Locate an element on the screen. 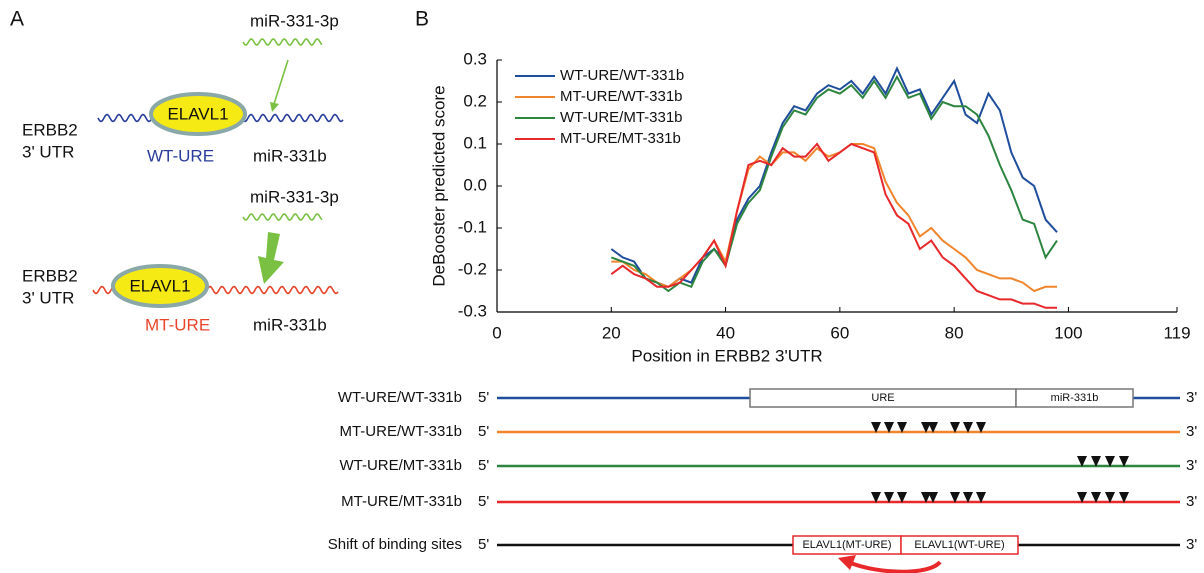  ure-label: WT-URE is located at coordinates (180, 155).